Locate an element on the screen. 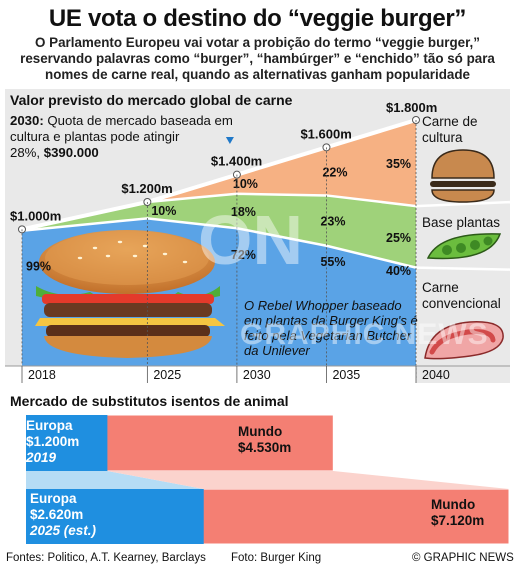 This screenshot has width=515, height=571. series-boundary-line is located at coordinates (219, 211).